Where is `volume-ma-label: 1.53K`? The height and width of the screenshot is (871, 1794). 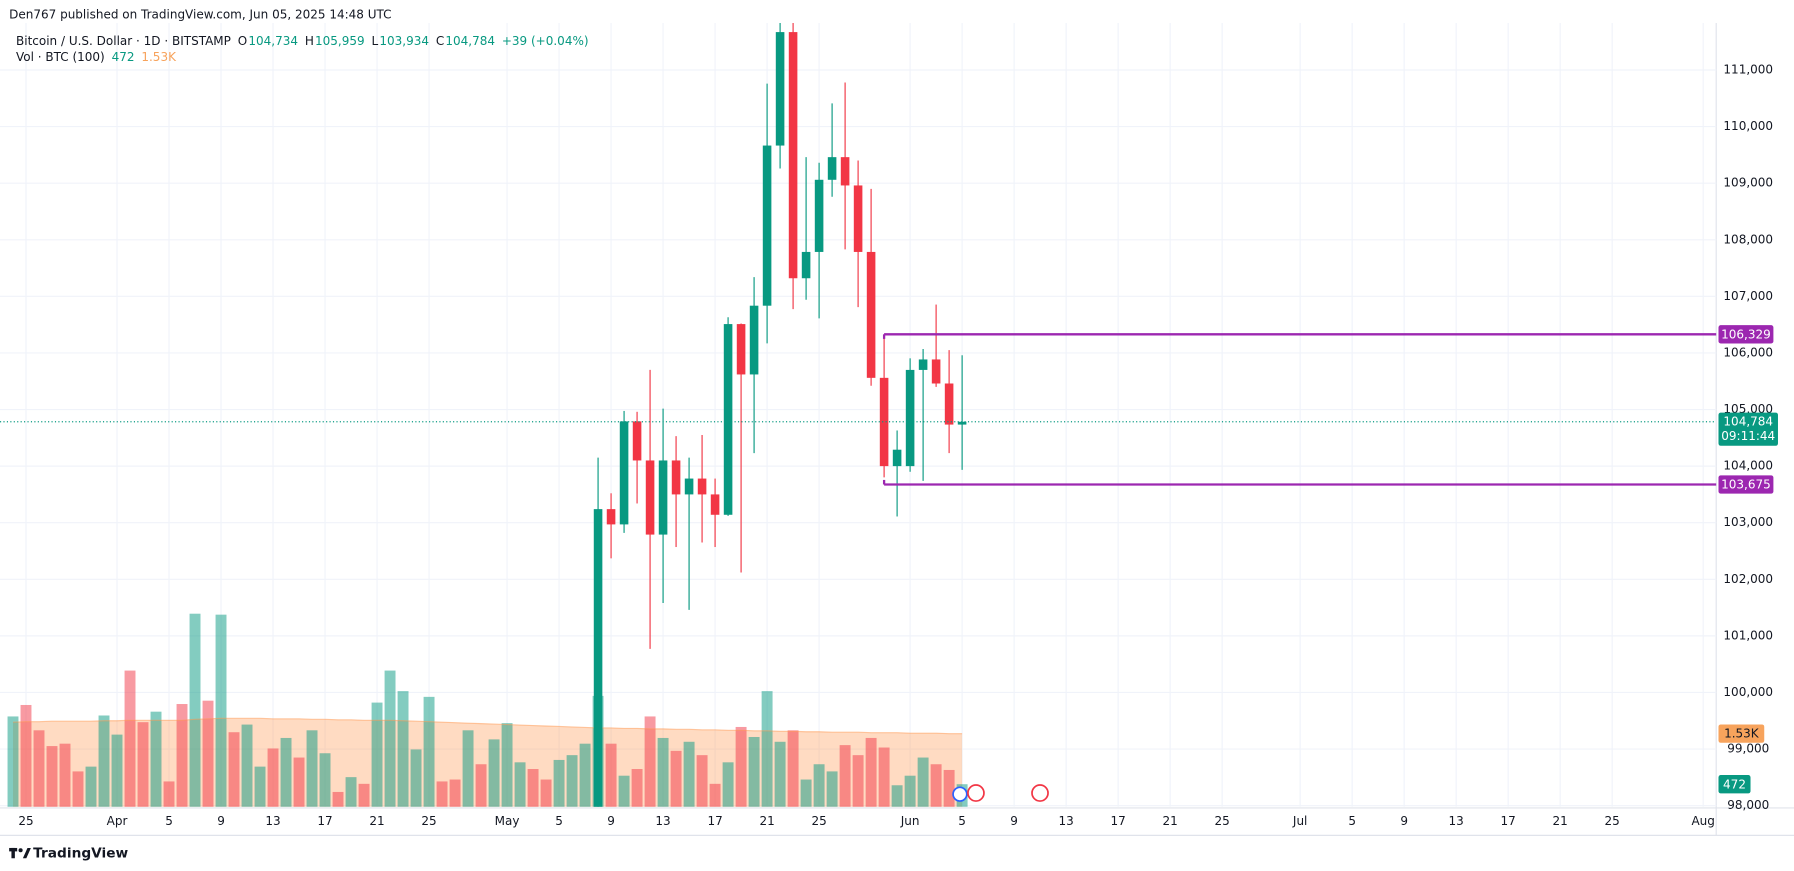
volume-ma-label: 1.53K is located at coordinates (1742, 734).